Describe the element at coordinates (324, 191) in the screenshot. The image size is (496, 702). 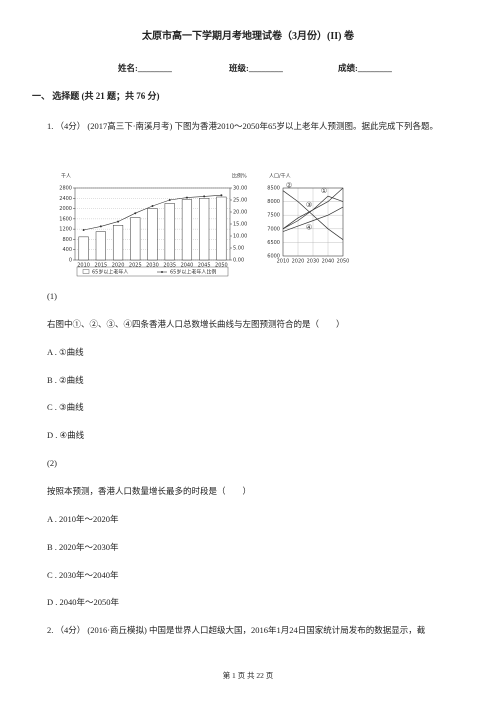
I see `curve-label: ①` at that location.